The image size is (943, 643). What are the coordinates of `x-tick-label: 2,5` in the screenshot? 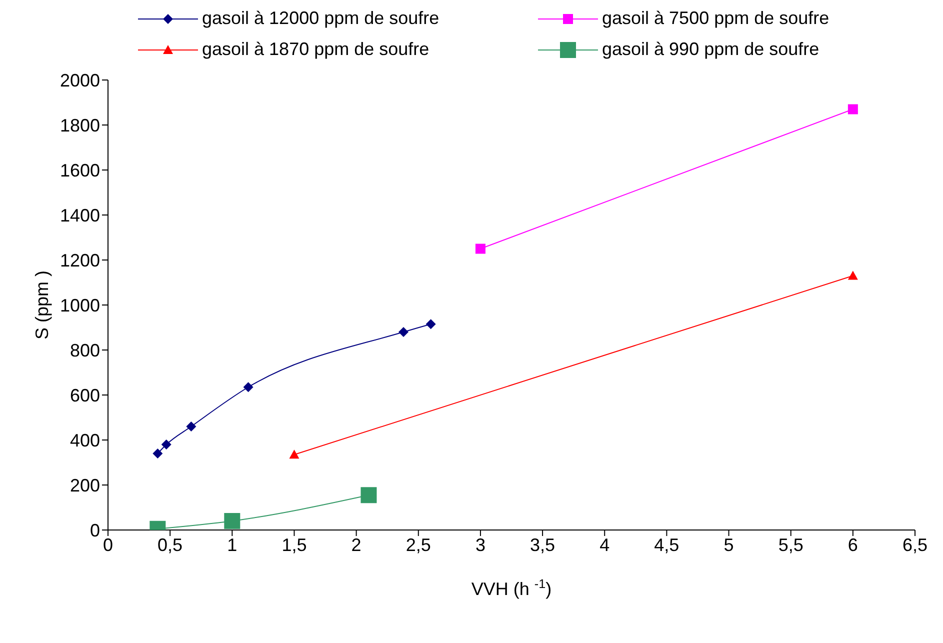 It's located at (418, 544).